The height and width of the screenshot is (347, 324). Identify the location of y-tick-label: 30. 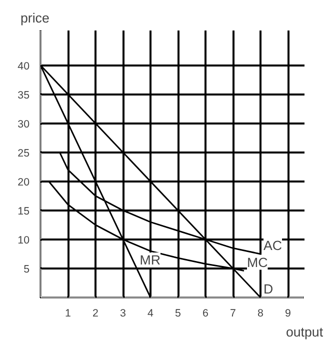
(24, 124).